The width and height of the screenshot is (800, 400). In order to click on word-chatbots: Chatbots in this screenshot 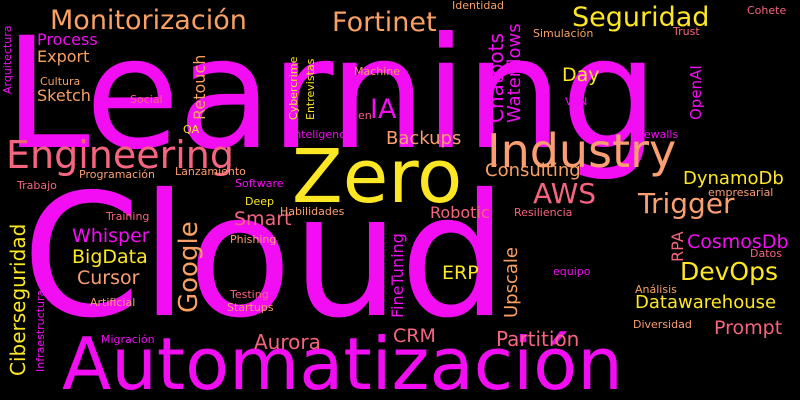, I will do `click(496, 78)`.